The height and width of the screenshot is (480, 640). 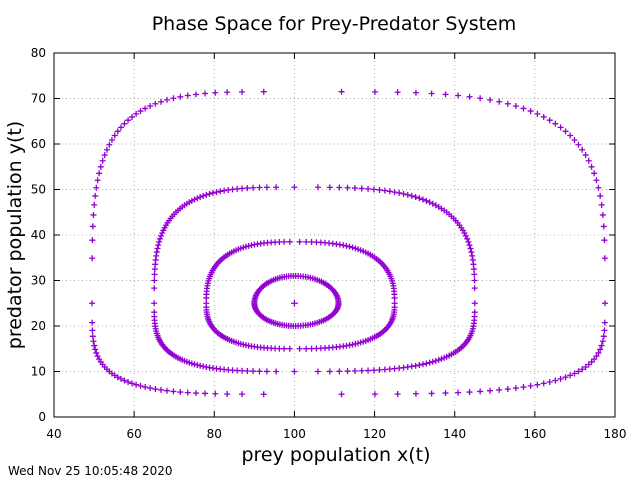 What do you see at coordinates (53, 434) in the screenshot?
I see `x-tick-label: 40` at bounding box center [53, 434].